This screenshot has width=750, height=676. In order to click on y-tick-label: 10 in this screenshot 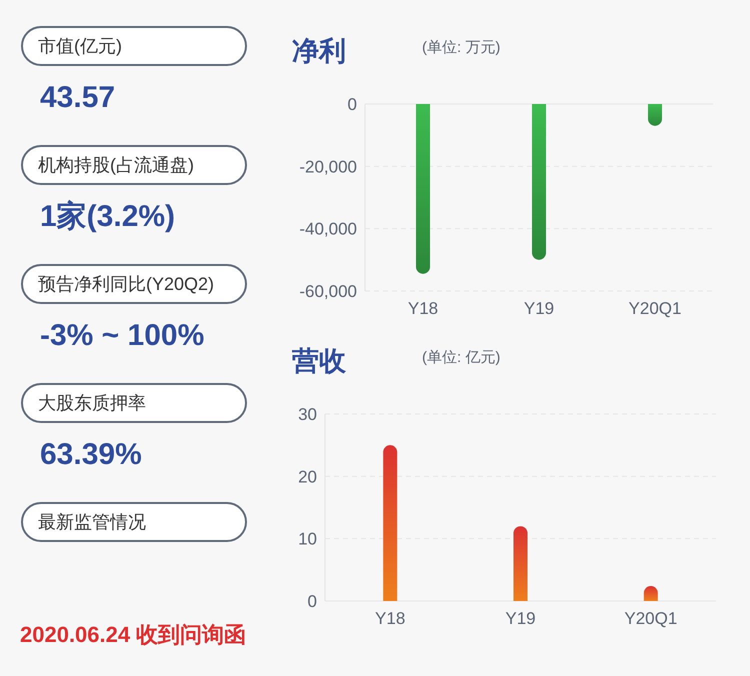, I will do `click(307, 539)`.